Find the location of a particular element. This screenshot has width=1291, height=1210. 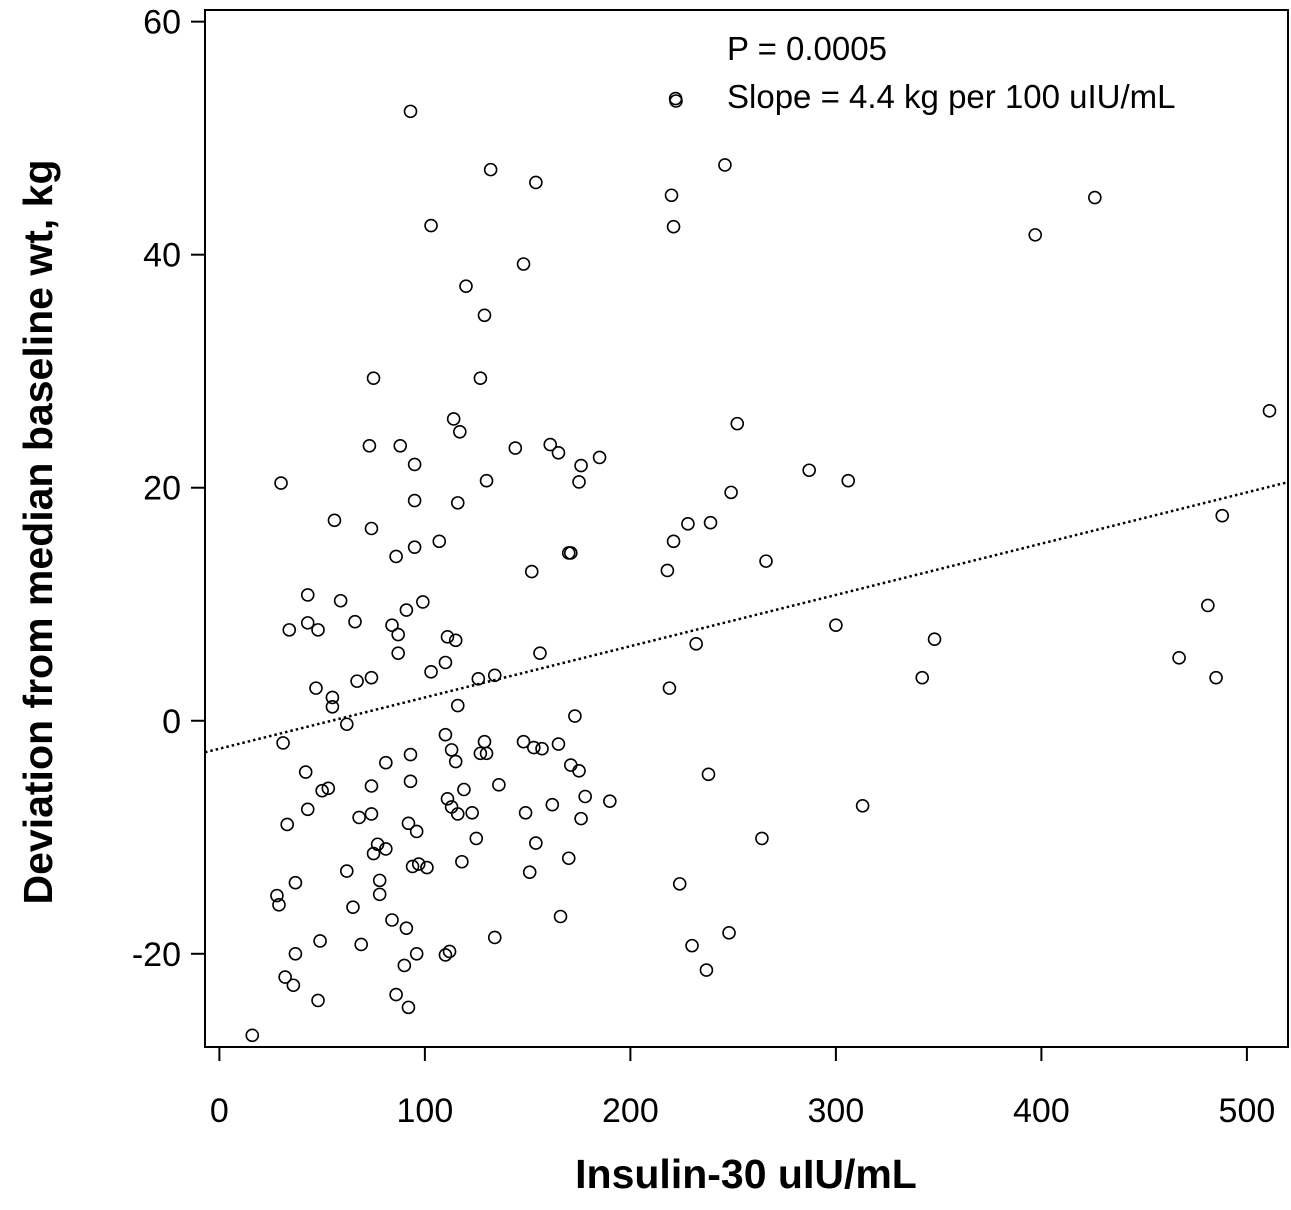

x-tick-label: 300 is located at coordinates (836, 1111).